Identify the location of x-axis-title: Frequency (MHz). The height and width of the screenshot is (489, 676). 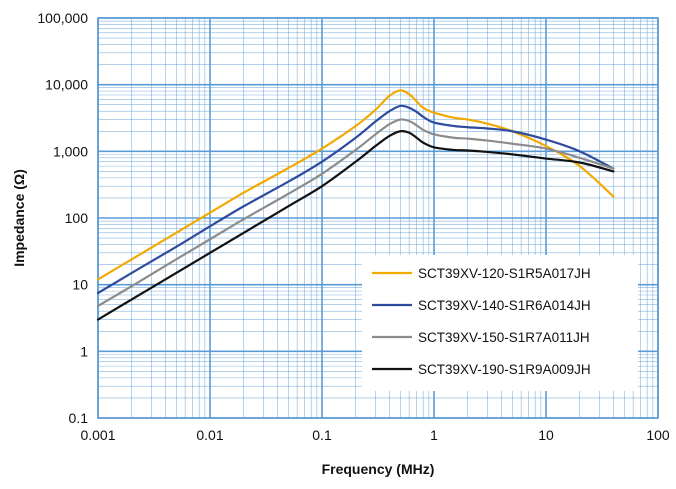
(378, 469).